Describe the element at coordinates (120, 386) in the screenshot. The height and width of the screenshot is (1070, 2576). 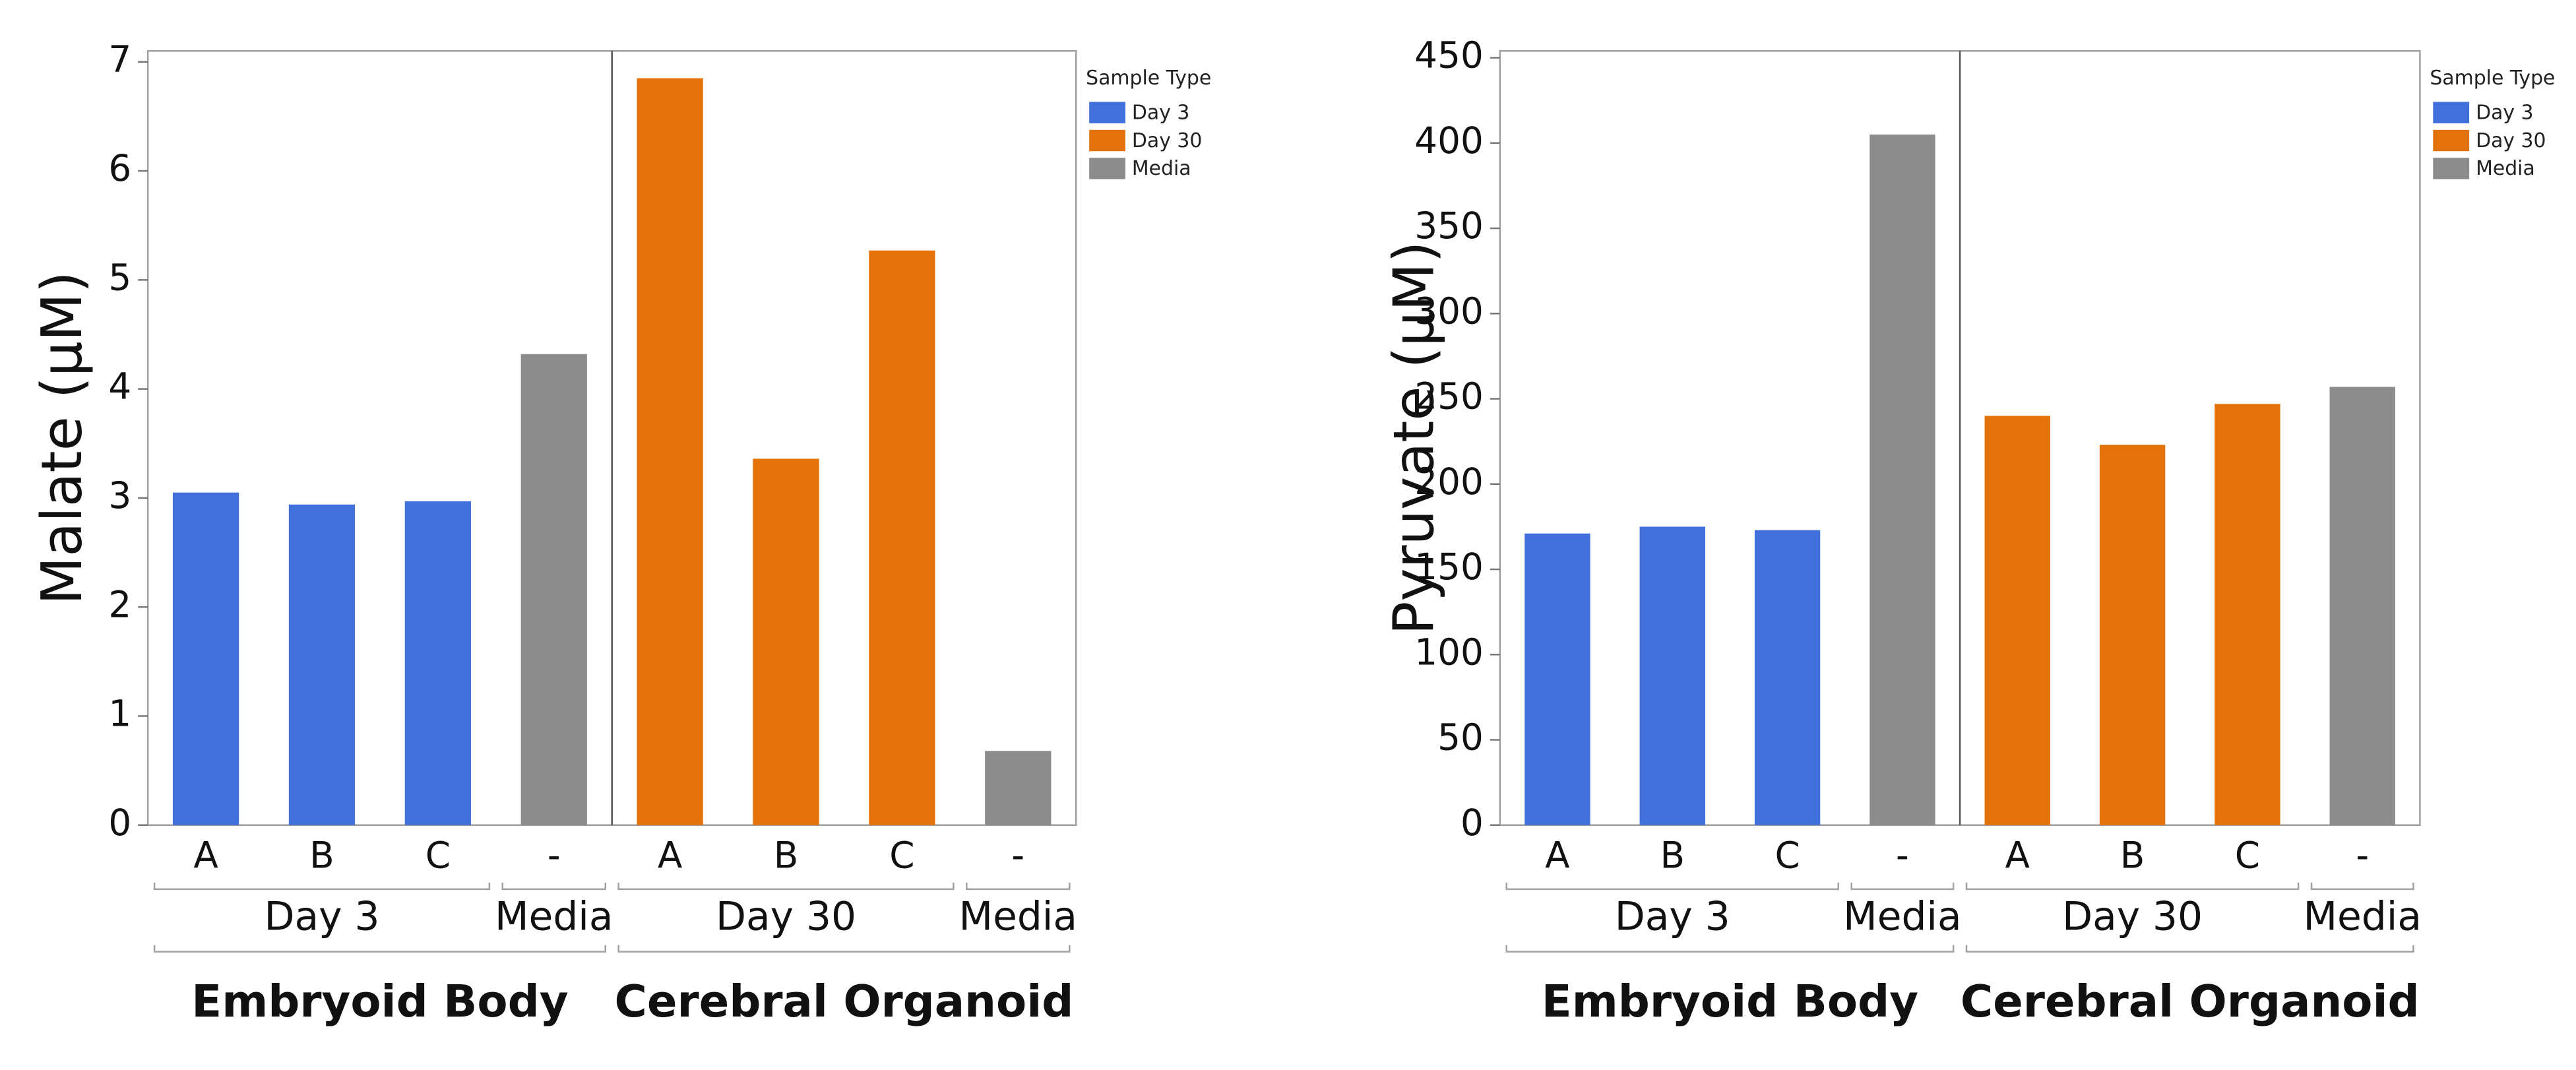
I see `y-tick-label: 4` at that location.